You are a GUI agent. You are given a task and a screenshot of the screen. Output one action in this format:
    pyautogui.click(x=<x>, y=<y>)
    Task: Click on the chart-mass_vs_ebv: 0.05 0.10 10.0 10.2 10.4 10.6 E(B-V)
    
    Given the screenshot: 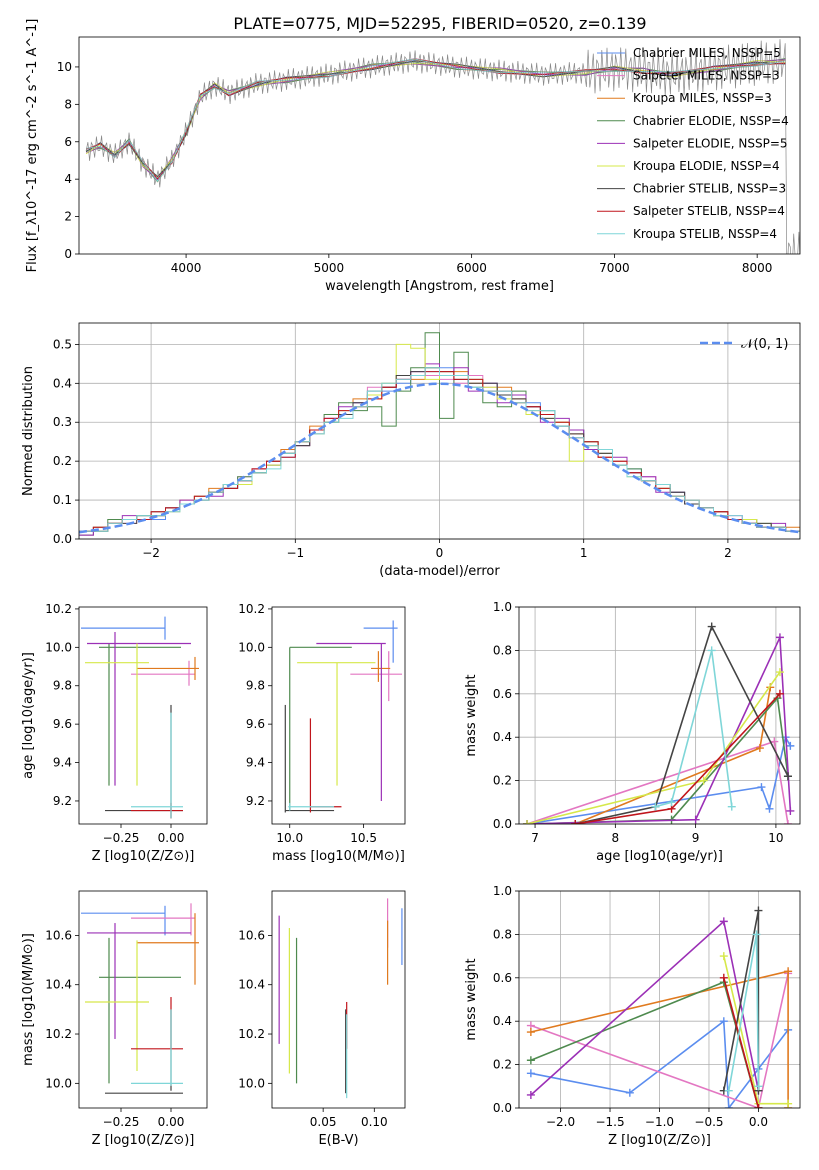 What is the action you would take?
    pyautogui.click(x=322, y=1019)
    